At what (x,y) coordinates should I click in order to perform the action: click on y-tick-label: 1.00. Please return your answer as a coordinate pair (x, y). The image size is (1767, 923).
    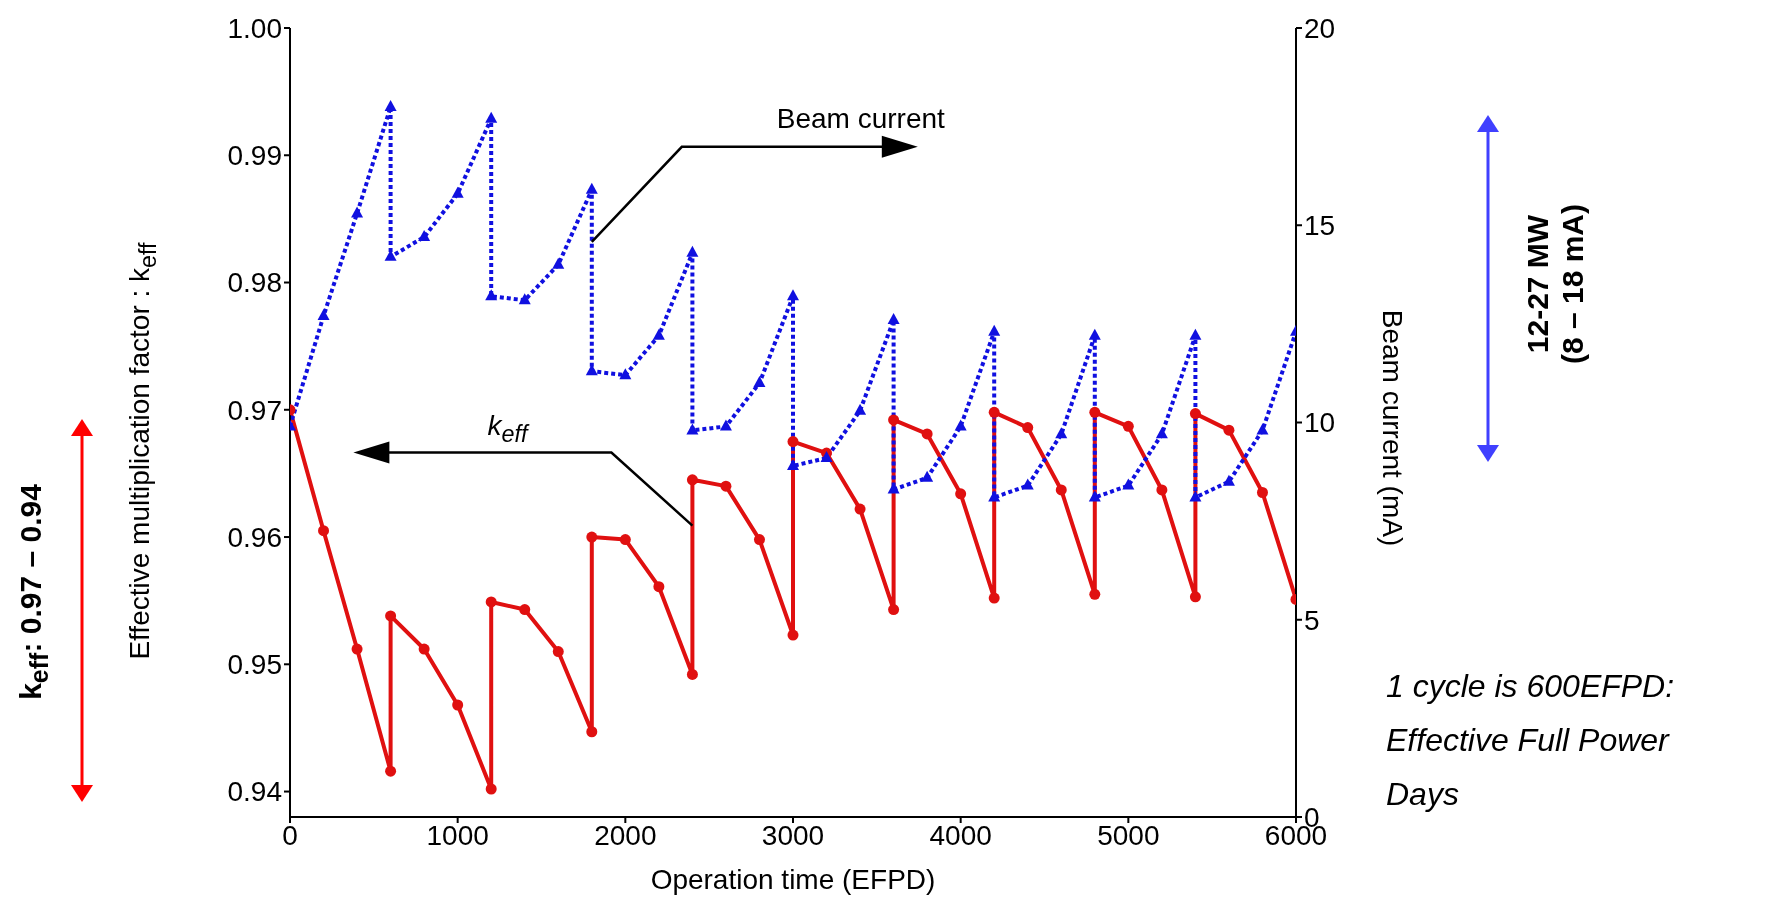
    Looking at the image, I should click on (254, 28).